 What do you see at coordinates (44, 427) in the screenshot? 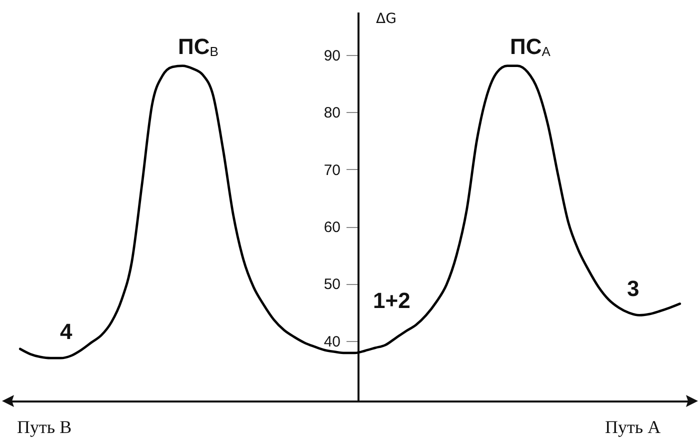
I see `text: Путь В` at bounding box center [44, 427].